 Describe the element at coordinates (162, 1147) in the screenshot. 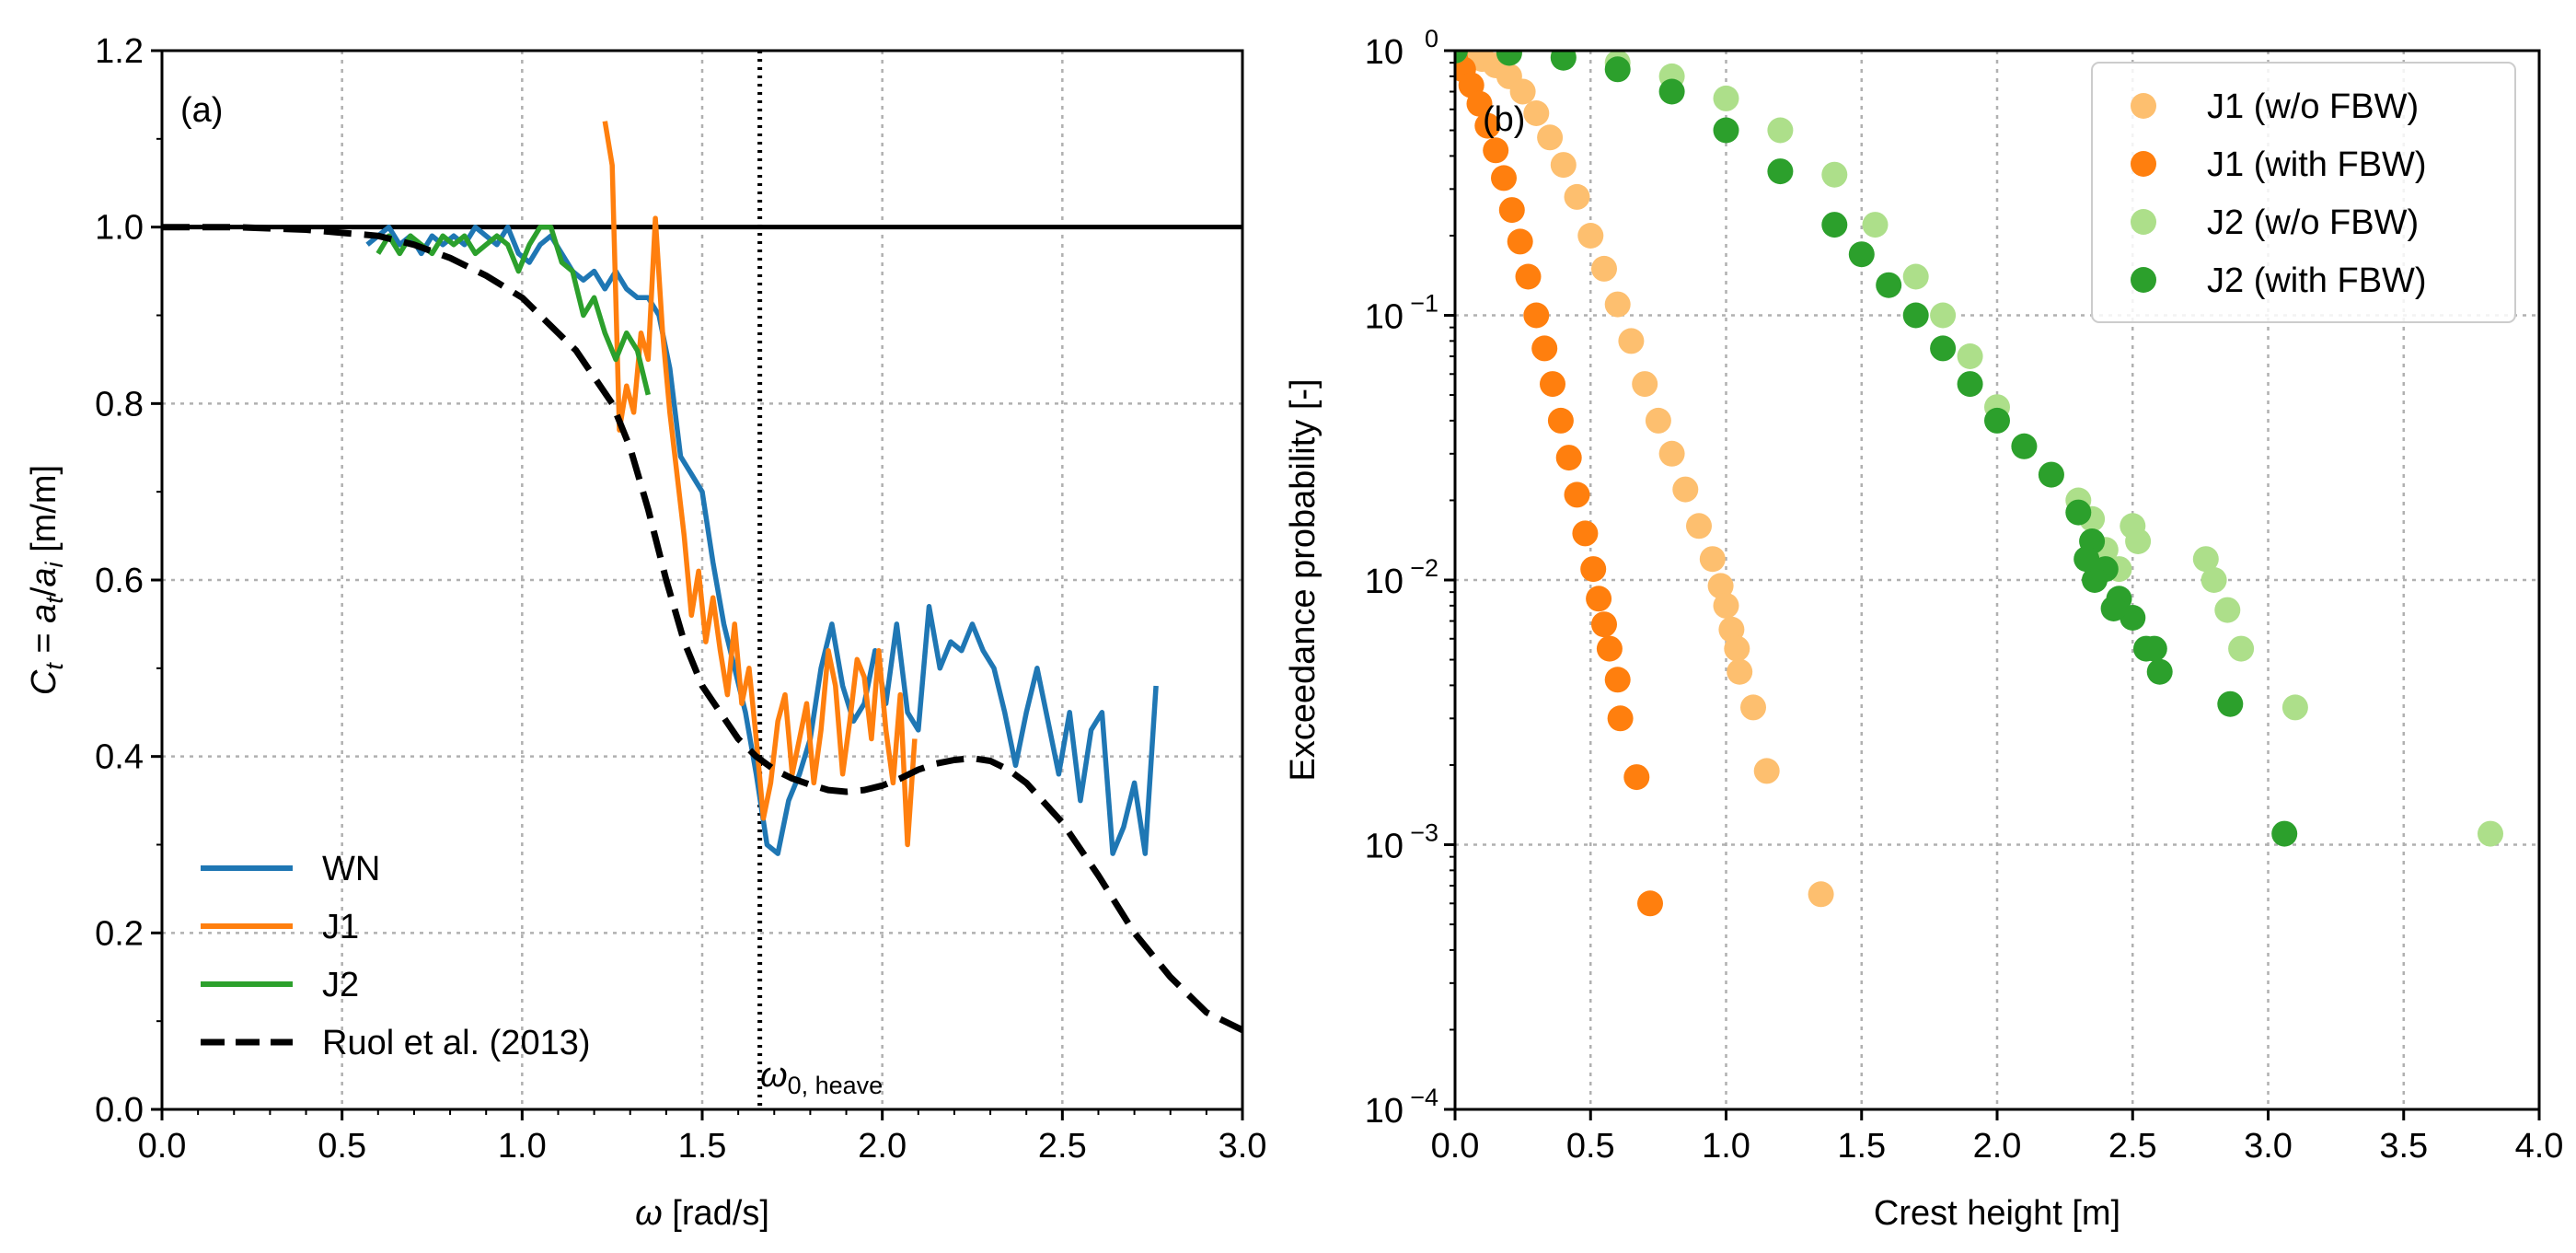

I see `panel-a-x-tick-label: 0.0` at that location.